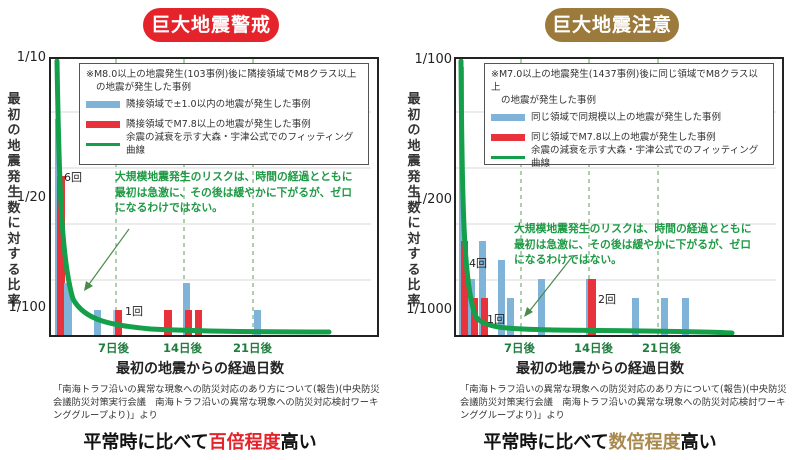 The height and width of the screenshot is (460, 800). I want to click on warning-badge: 巨大地震警戒, so click(211, 25).